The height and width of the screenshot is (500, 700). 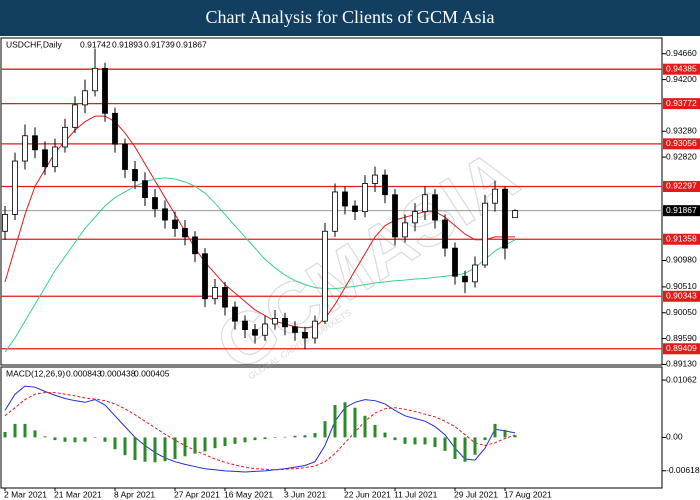 What do you see at coordinates (681, 286) in the screenshot?
I see `y-tick-label: 0.90510` at bounding box center [681, 286].